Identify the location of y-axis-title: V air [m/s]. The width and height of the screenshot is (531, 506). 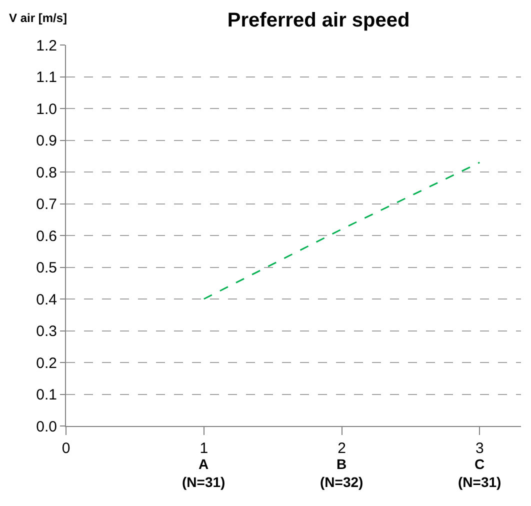
(38, 18).